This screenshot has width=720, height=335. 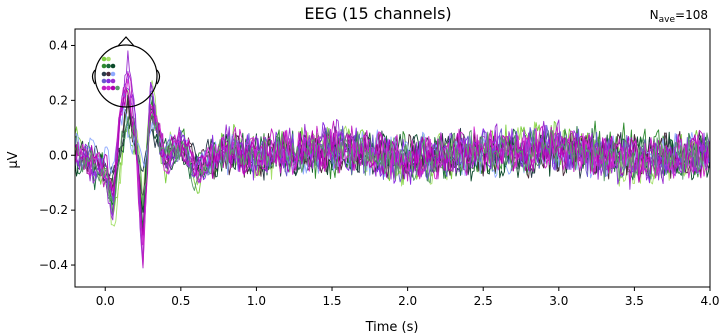 What do you see at coordinates (105, 301) in the screenshot?
I see `x-tick-label: 0.0` at bounding box center [105, 301].